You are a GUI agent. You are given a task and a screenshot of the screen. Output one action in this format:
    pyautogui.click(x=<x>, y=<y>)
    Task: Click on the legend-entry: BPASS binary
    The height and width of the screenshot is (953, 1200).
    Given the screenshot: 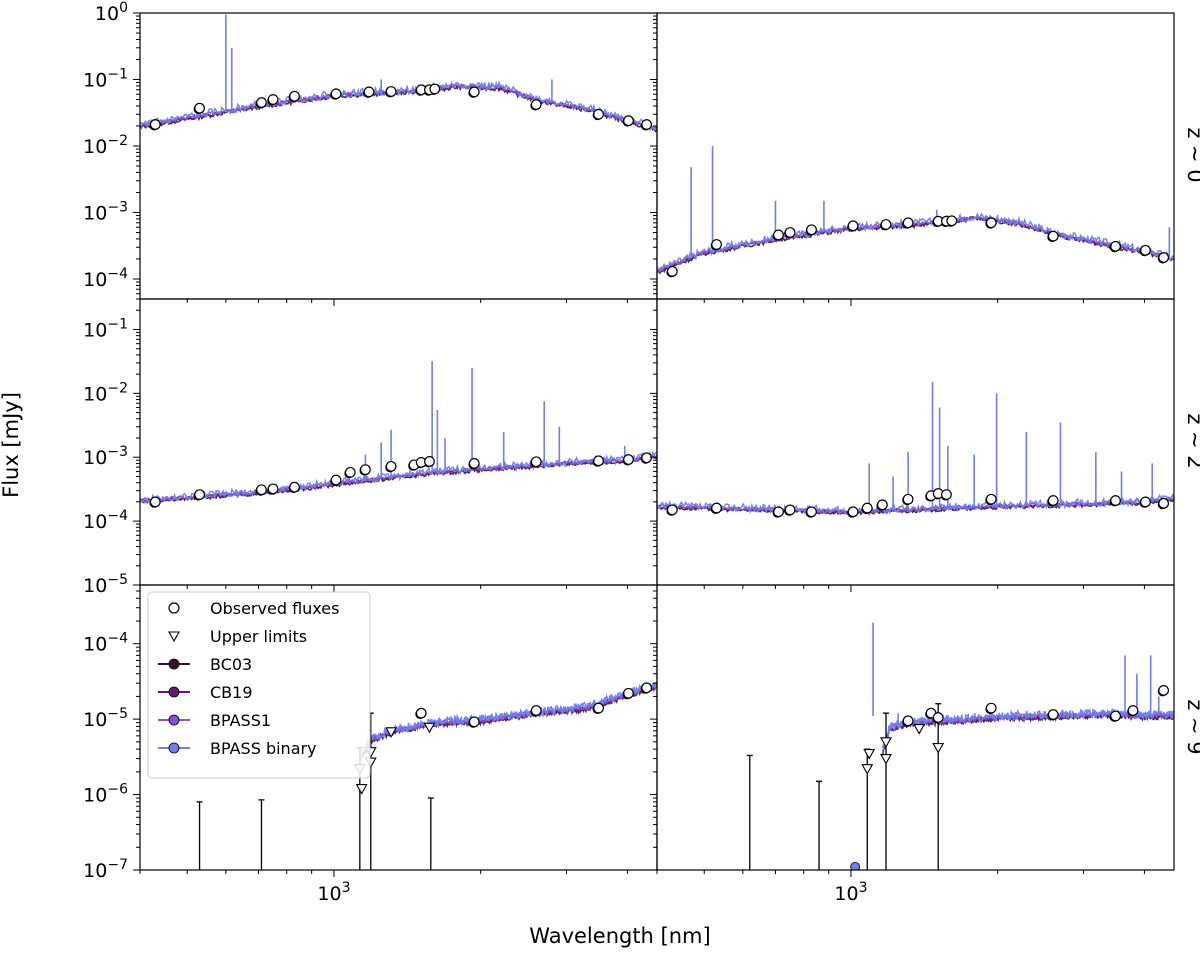 What is the action you would take?
    pyautogui.click(x=237, y=748)
    